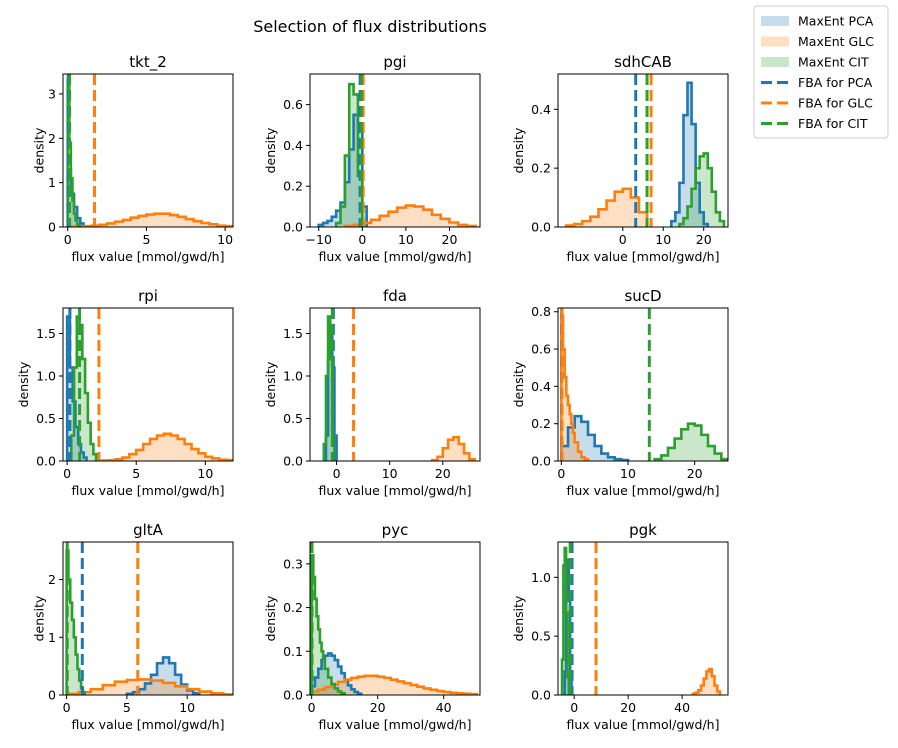 The width and height of the screenshot is (898, 748). What do you see at coordinates (293, 333) in the screenshot?
I see `y-tick-label: 1.5` at bounding box center [293, 333].